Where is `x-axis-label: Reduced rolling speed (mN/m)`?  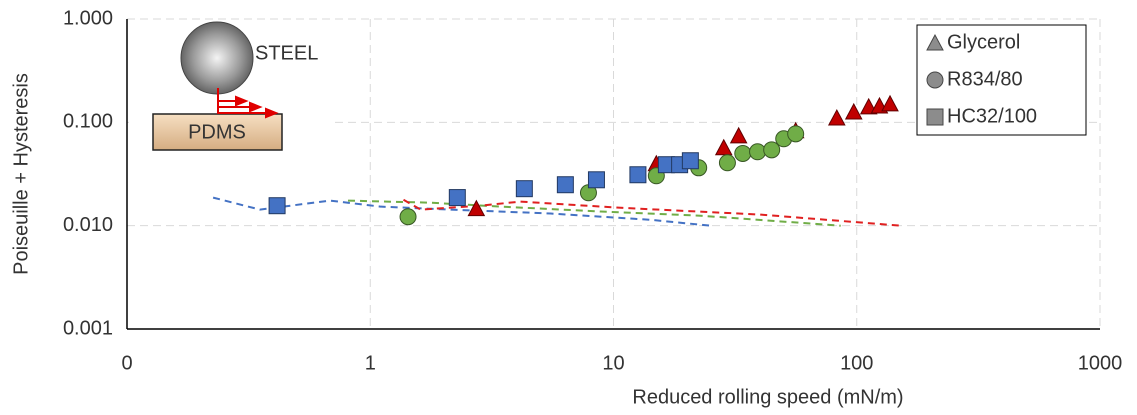 x-axis-label: Reduced rolling speed (mN/m) is located at coordinates (767, 397).